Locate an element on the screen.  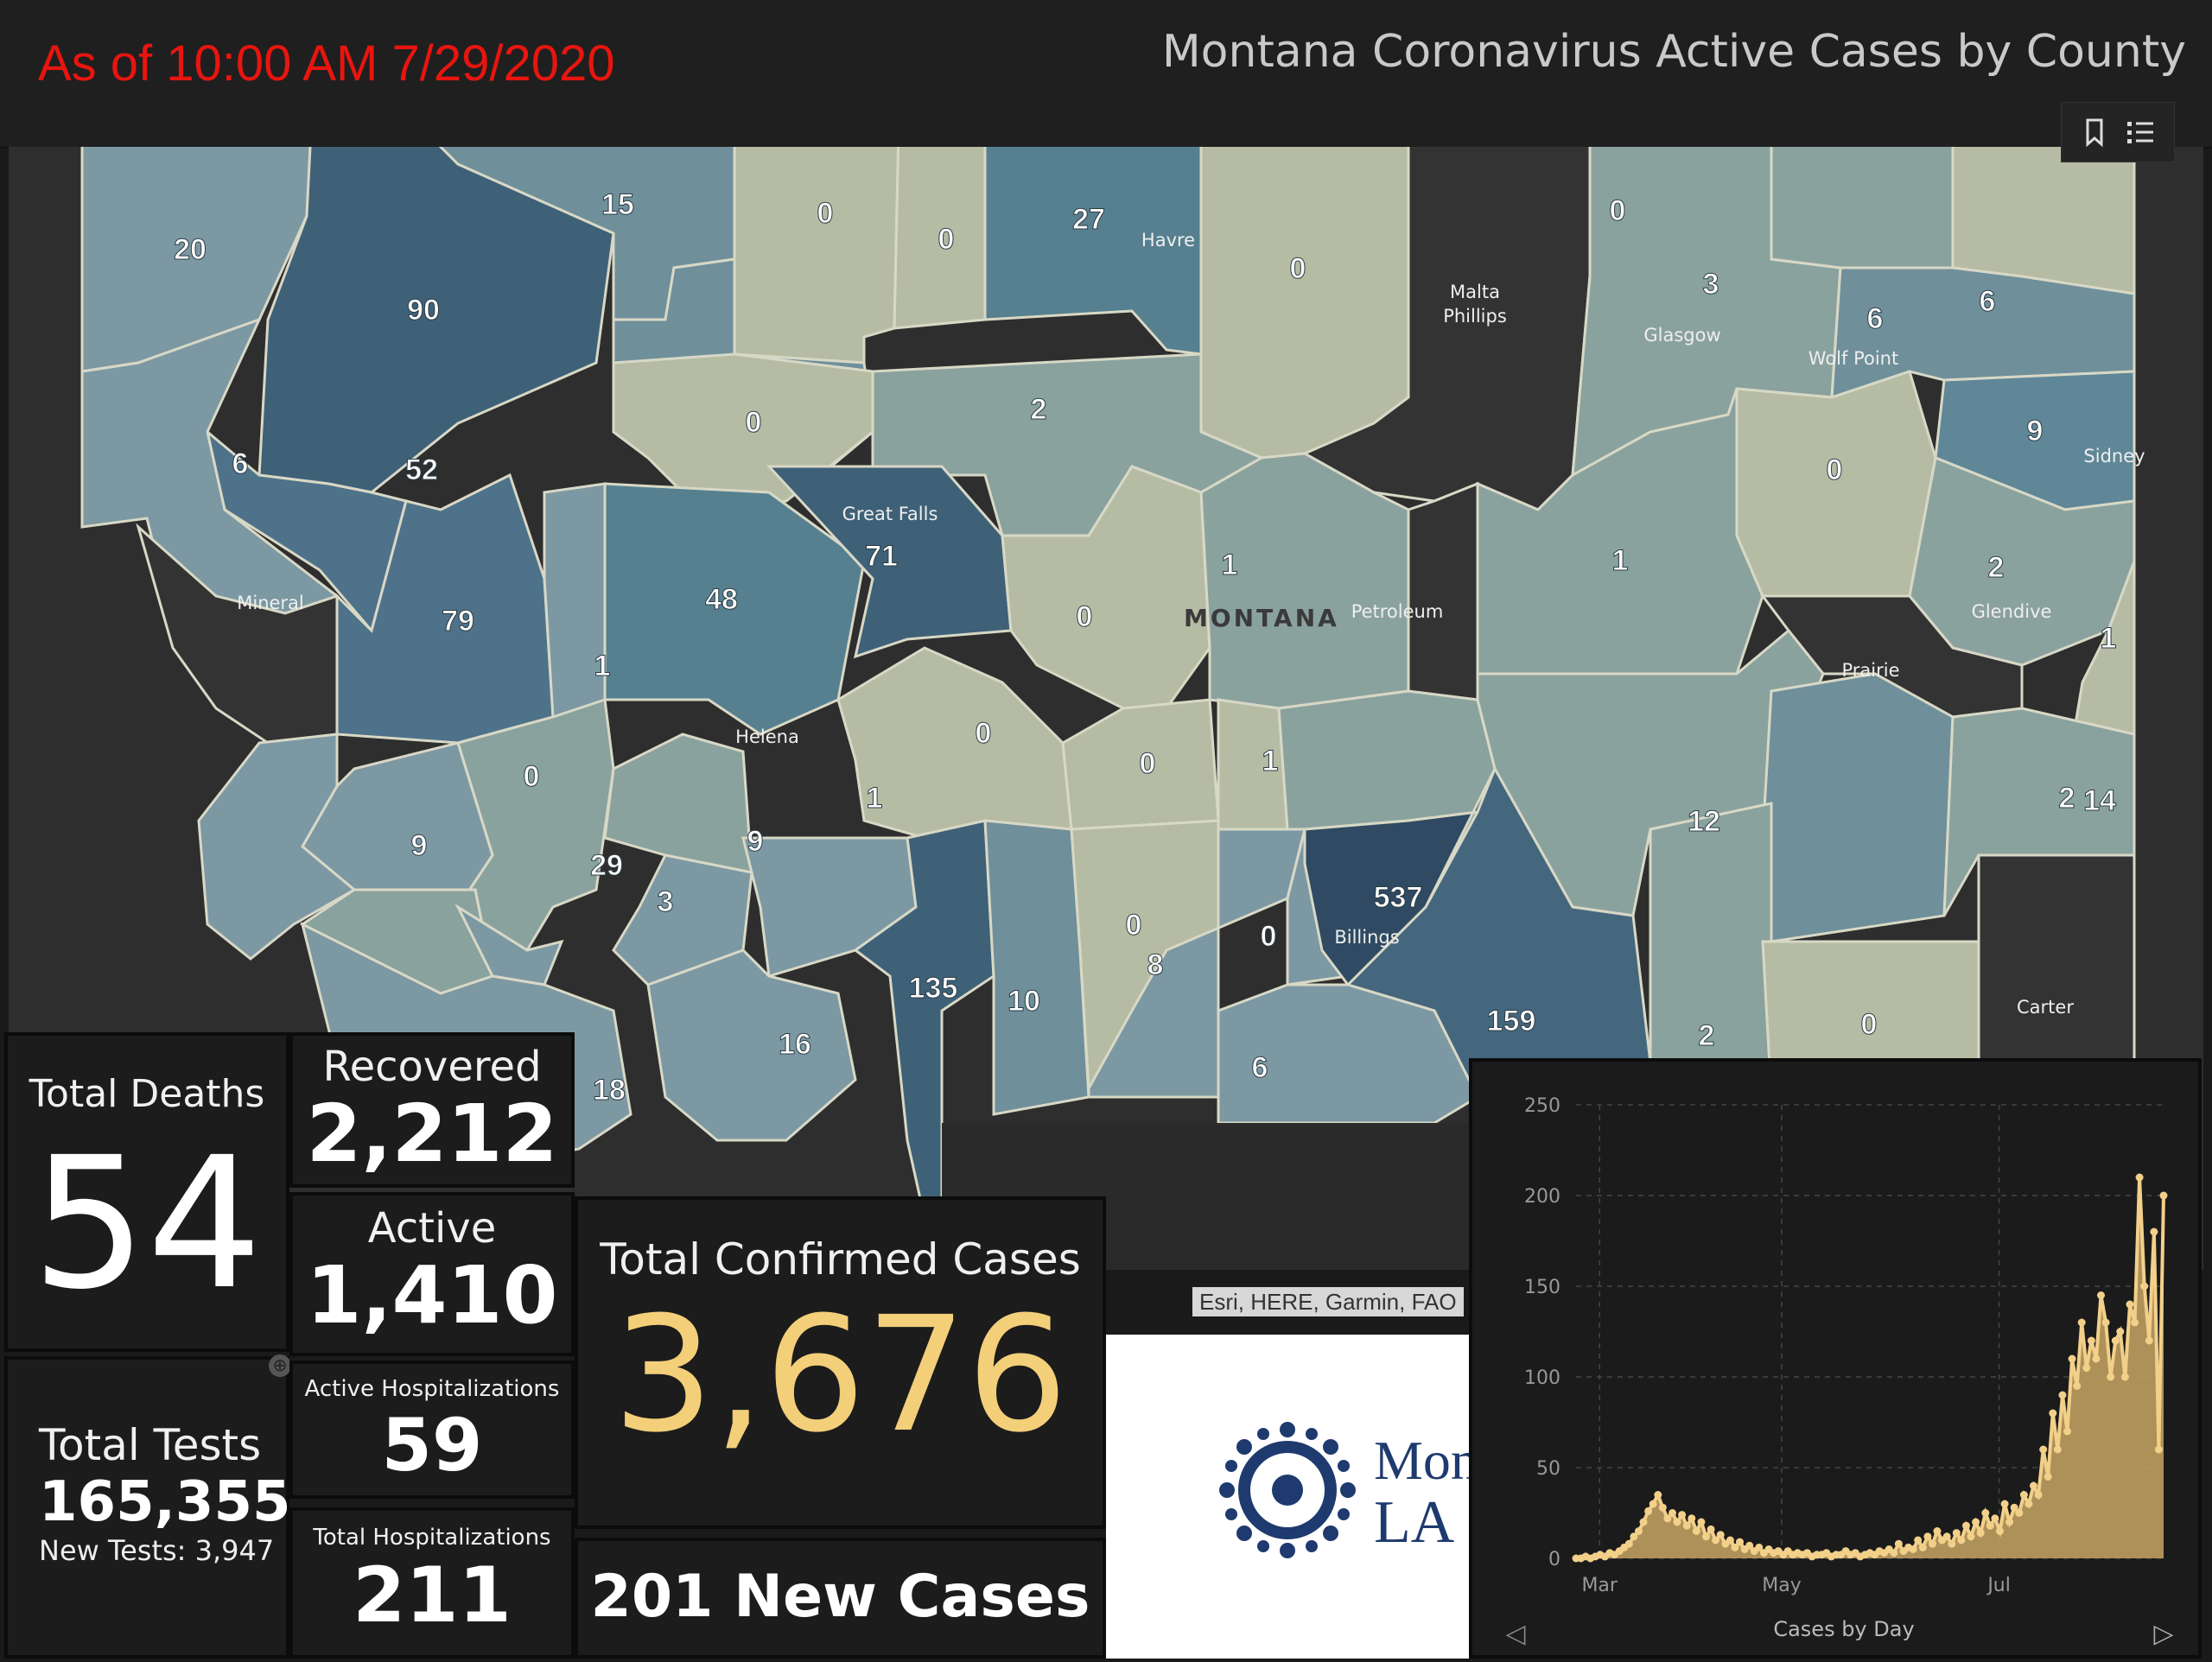
expand-icon: ⊕ is located at coordinates (280, 1365).